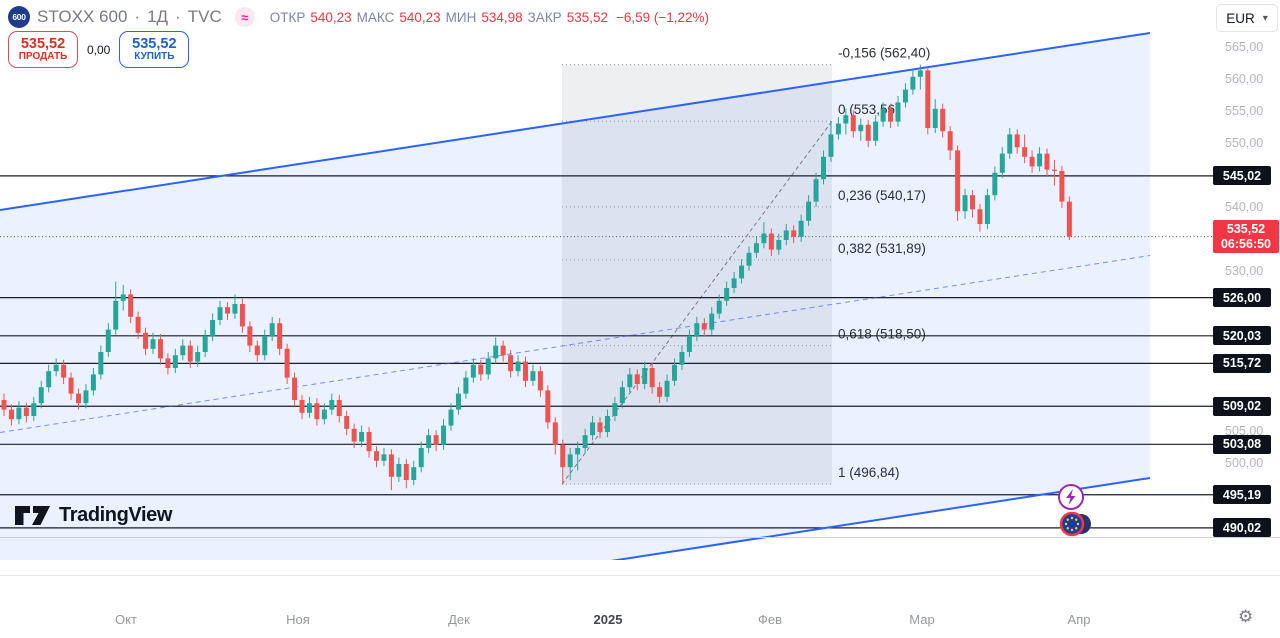 Image resolution: width=1280 pixels, height=638 pixels. I want to click on sell-price: 535,52, so click(43, 43).